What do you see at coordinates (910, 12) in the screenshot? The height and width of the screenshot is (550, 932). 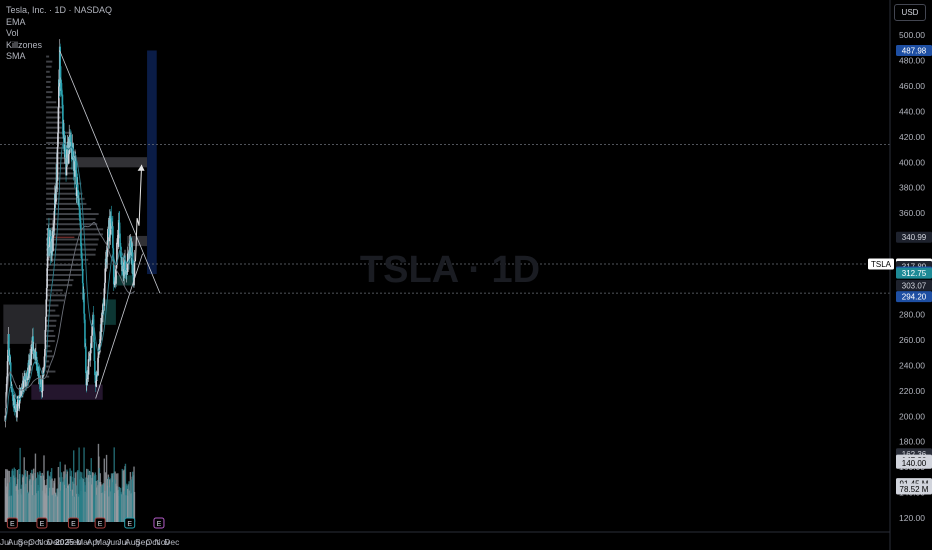 I see `currency-button: USD` at bounding box center [910, 12].